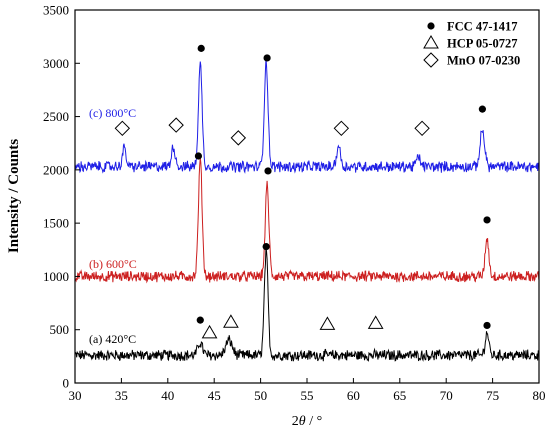 The height and width of the screenshot is (434, 550). I want to click on x-tick-label-5: 55, so click(307, 395).